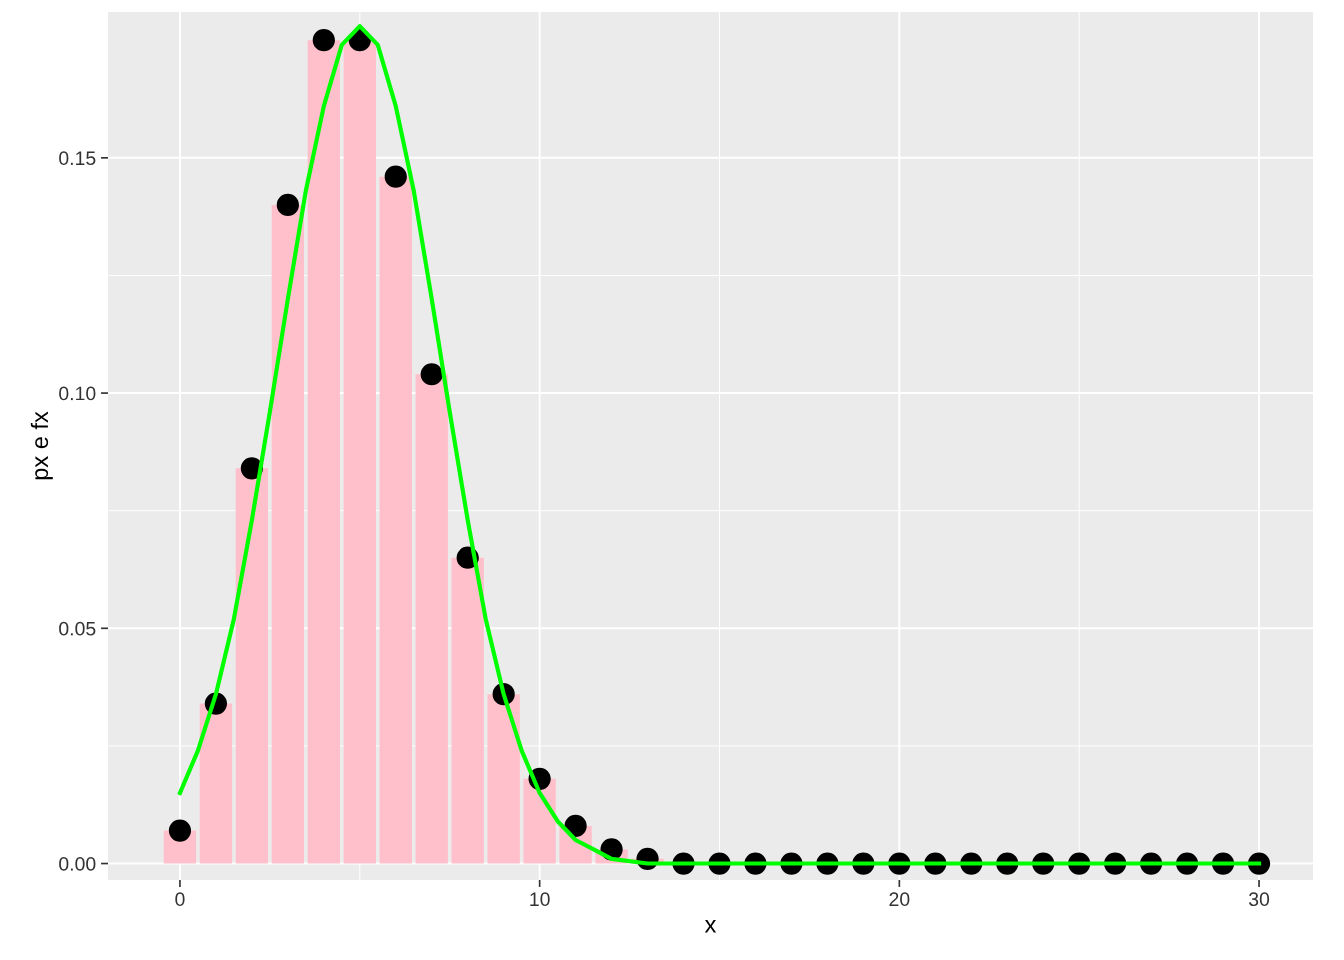 The height and width of the screenshot is (960, 1344). What do you see at coordinates (41, 445) in the screenshot?
I see `y-axis-title: px e fx` at bounding box center [41, 445].